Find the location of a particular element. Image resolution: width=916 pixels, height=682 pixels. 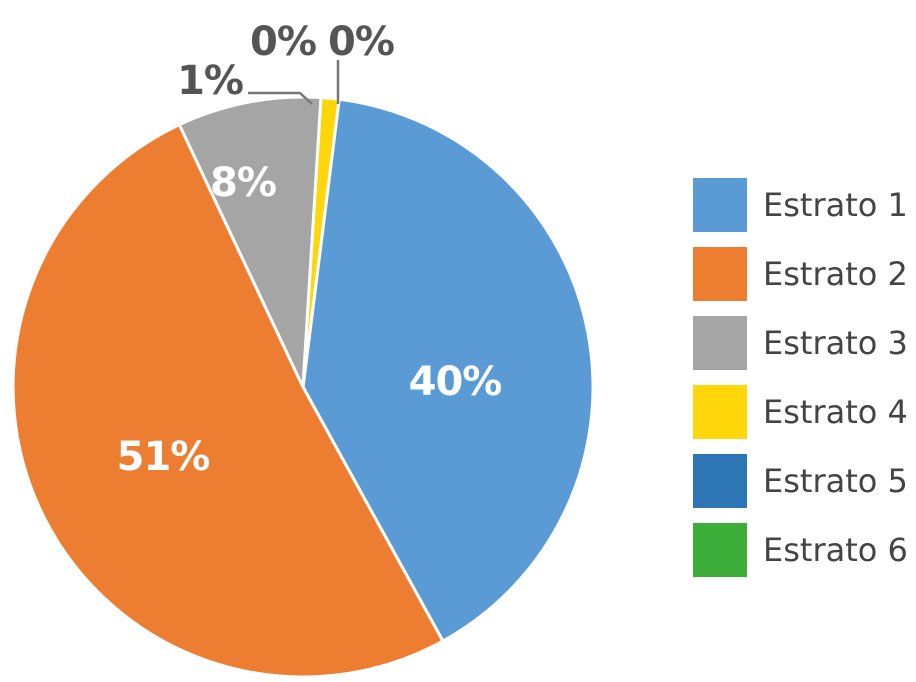

legend-label-estrato-5: Estrato 5 is located at coordinates (835, 481).